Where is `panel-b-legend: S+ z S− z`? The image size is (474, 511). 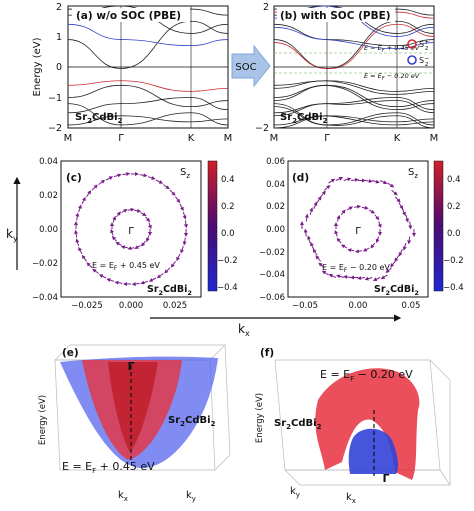 panel-b-legend: S+ z S− z is located at coordinates (418, 53).